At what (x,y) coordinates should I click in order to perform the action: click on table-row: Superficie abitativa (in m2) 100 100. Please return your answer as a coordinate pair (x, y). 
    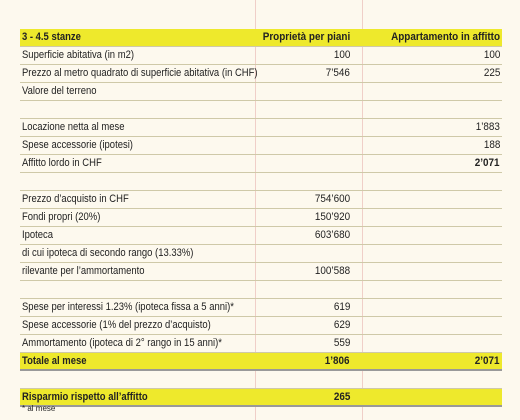
    Looking at the image, I should click on (261, 56).